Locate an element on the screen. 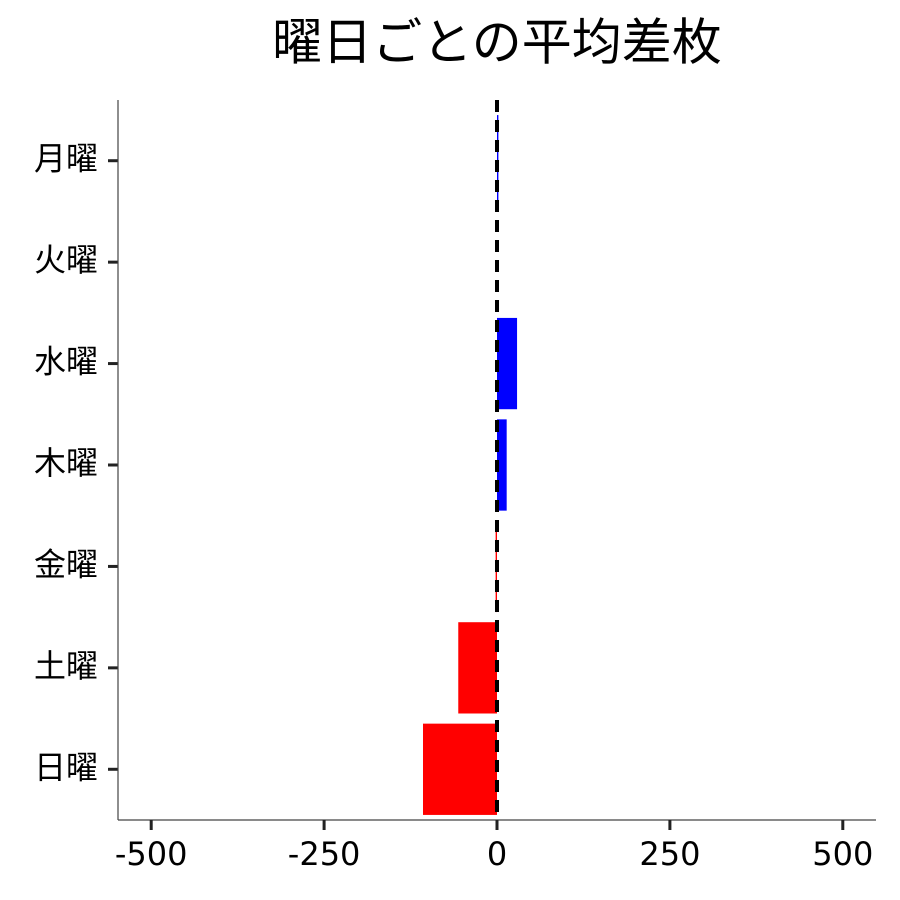 The height and width of the screenshot is (900, 900). x-tick-label: 500 is located at coordinates (842, 854).